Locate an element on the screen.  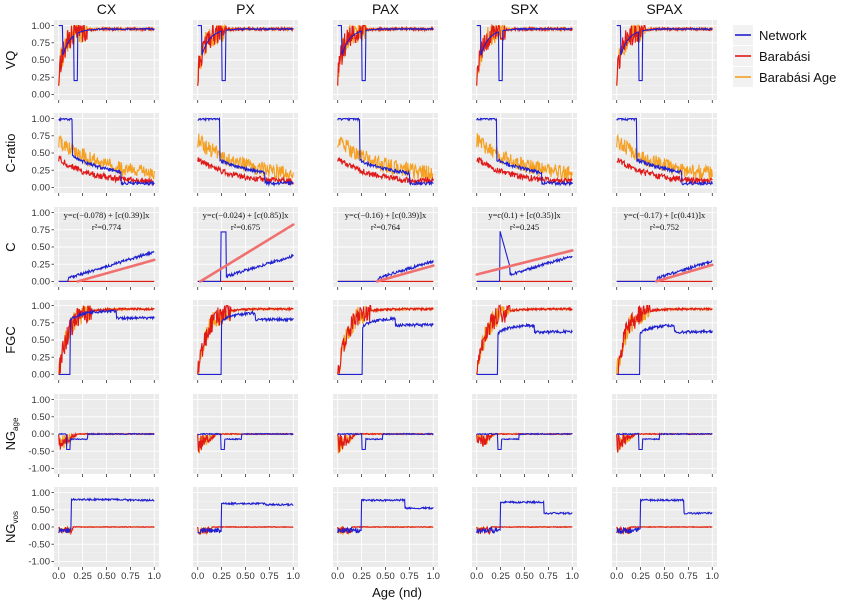
panel-ngvos-pax: 0.0 0.25 0.50 0.75 1.0 is located at coordinates (385, 534).